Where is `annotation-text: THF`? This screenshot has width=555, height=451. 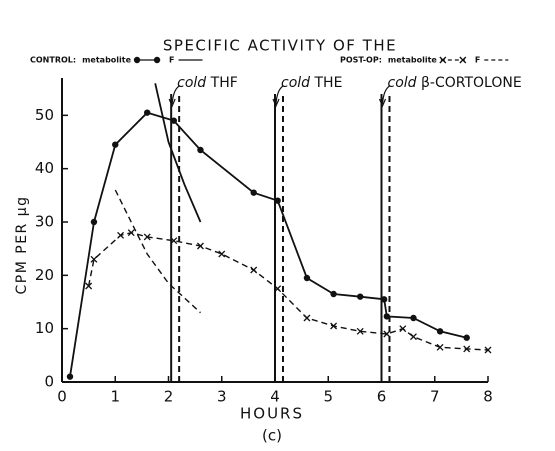
annotation-text: THF is located at coordinates (224, 83).